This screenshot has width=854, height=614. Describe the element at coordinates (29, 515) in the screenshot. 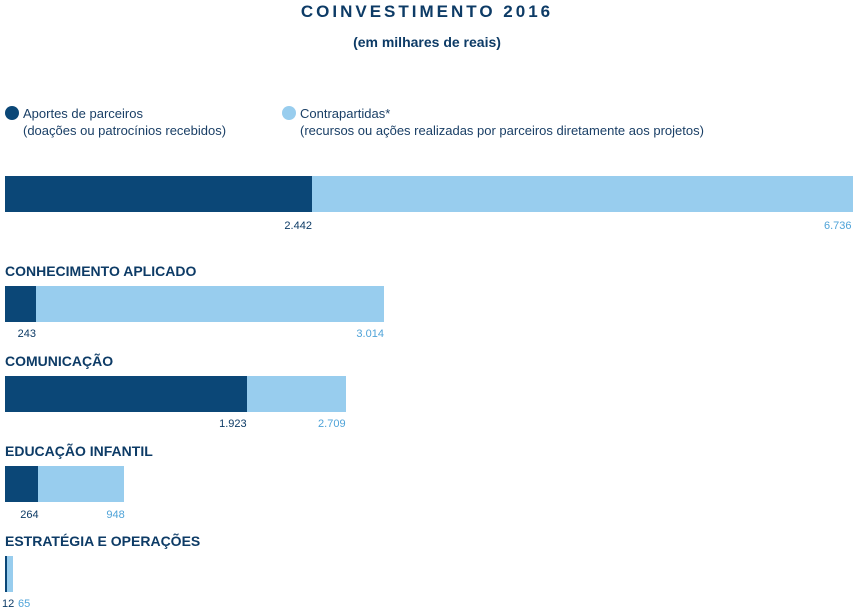

I see `value-label-aportes: 264` at that location.